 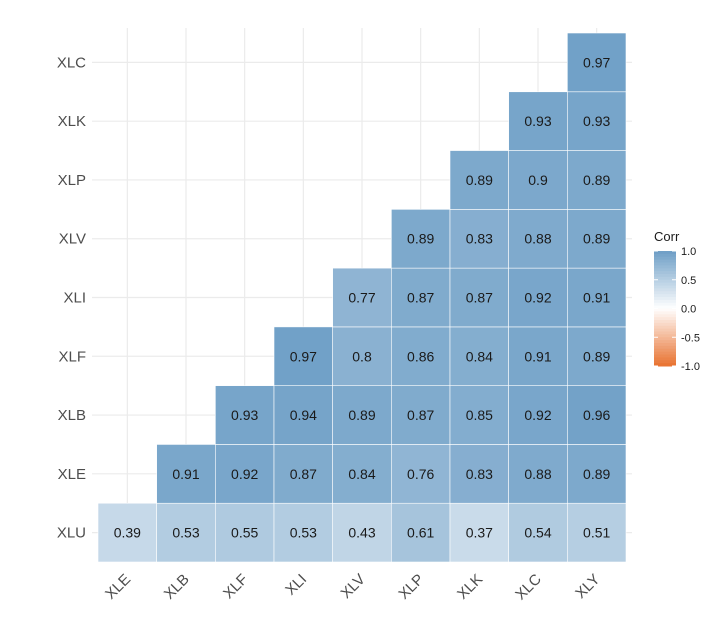 I want to click on x-tick-label: XLF, so click(x=235, y=586).